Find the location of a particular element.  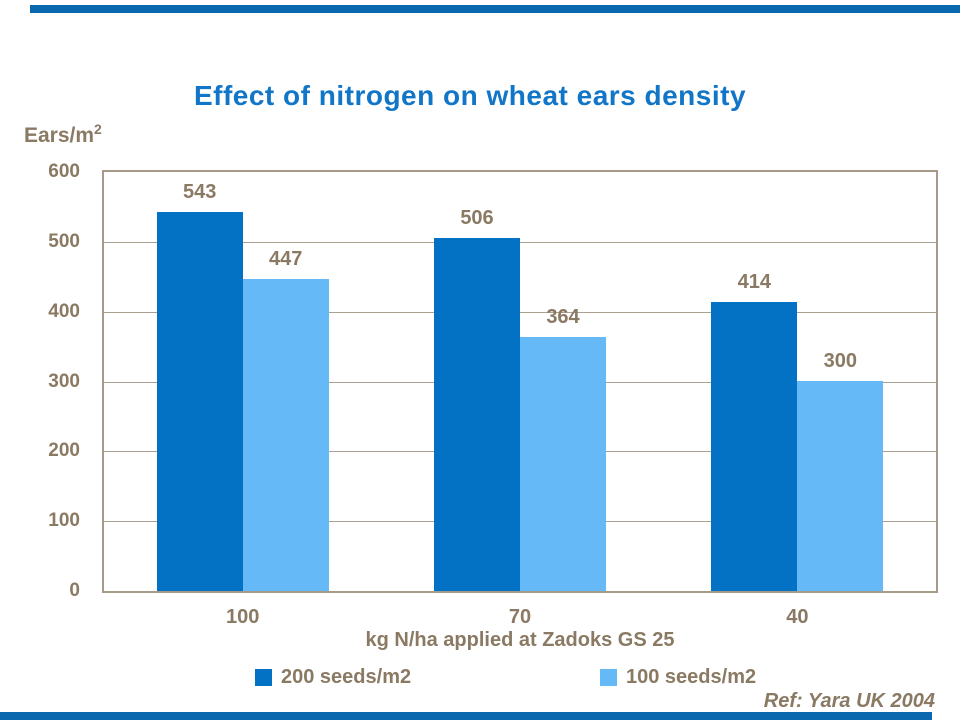

bar-value-label: 414 is located at coordinates (754, 282).